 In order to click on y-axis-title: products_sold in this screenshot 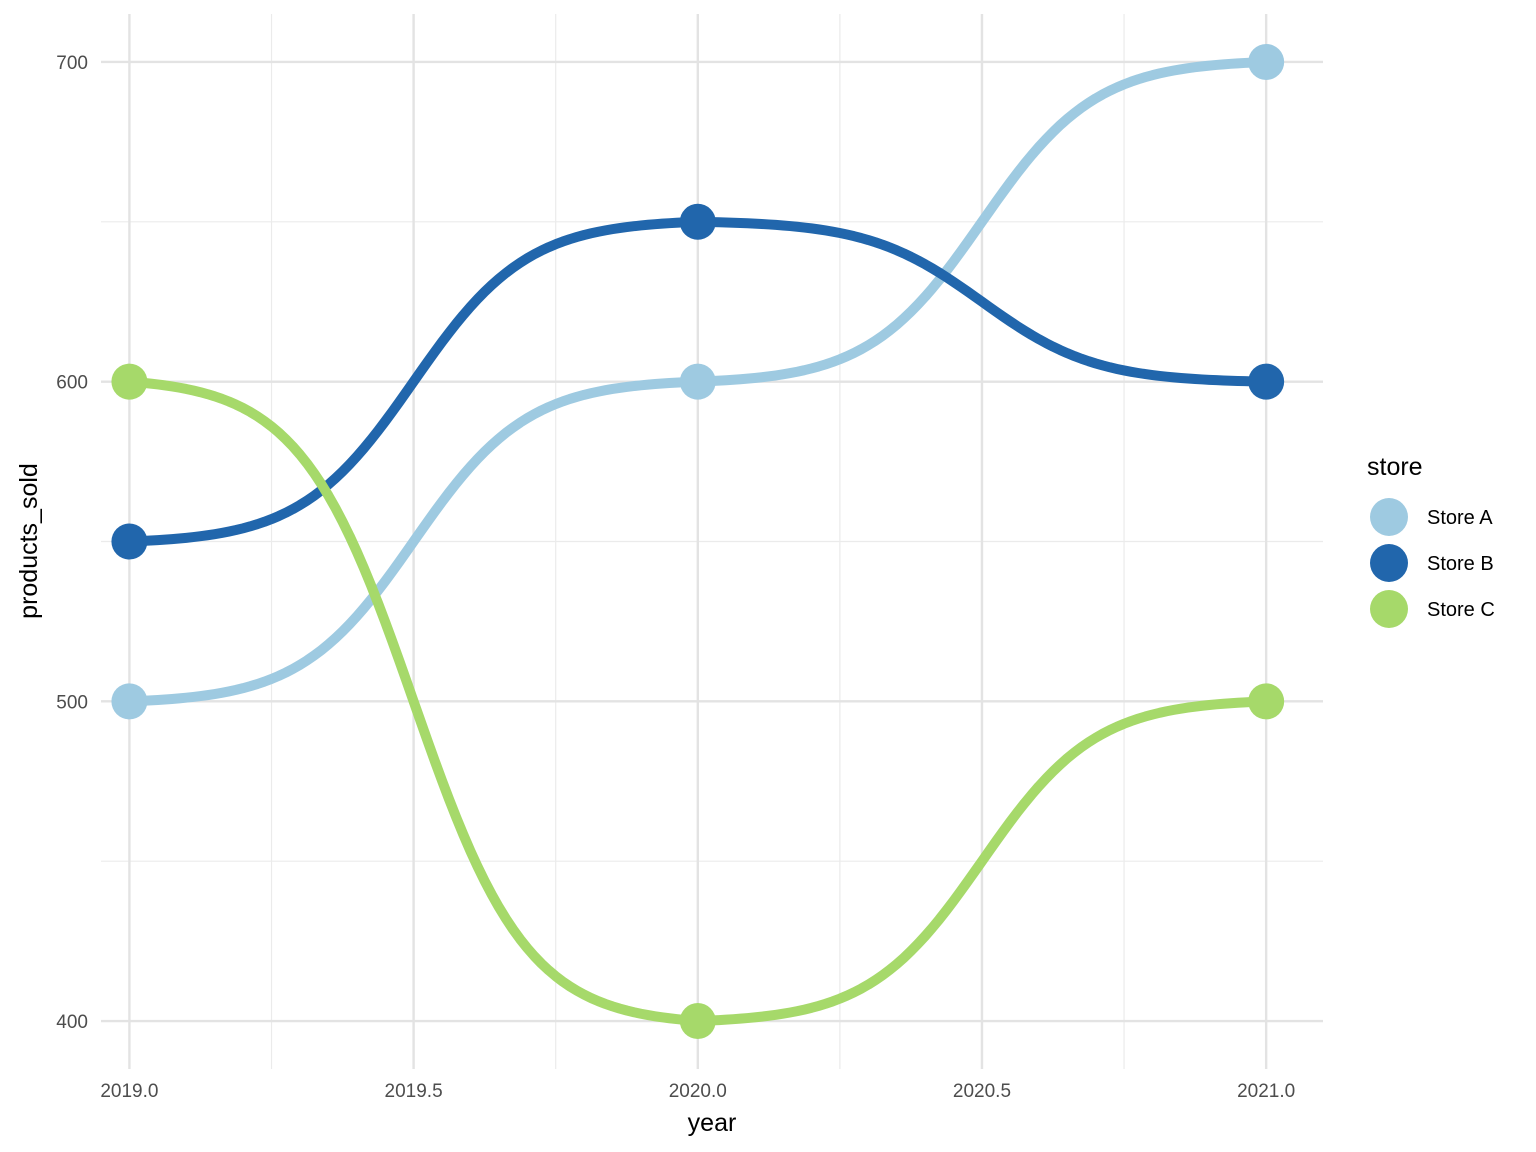, I will do `click(29, 541)`.